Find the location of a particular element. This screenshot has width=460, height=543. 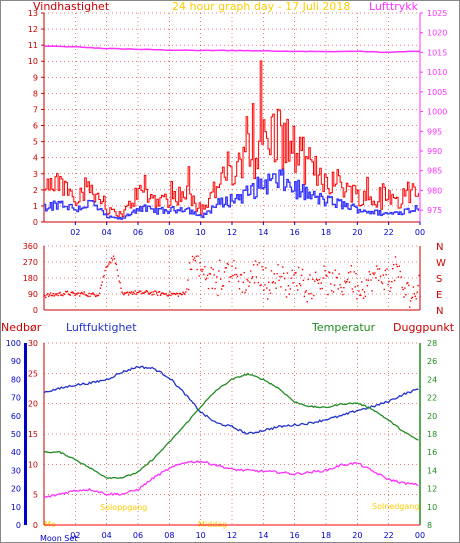

x-tick-label: 22 is located at coordinates (389, 232).